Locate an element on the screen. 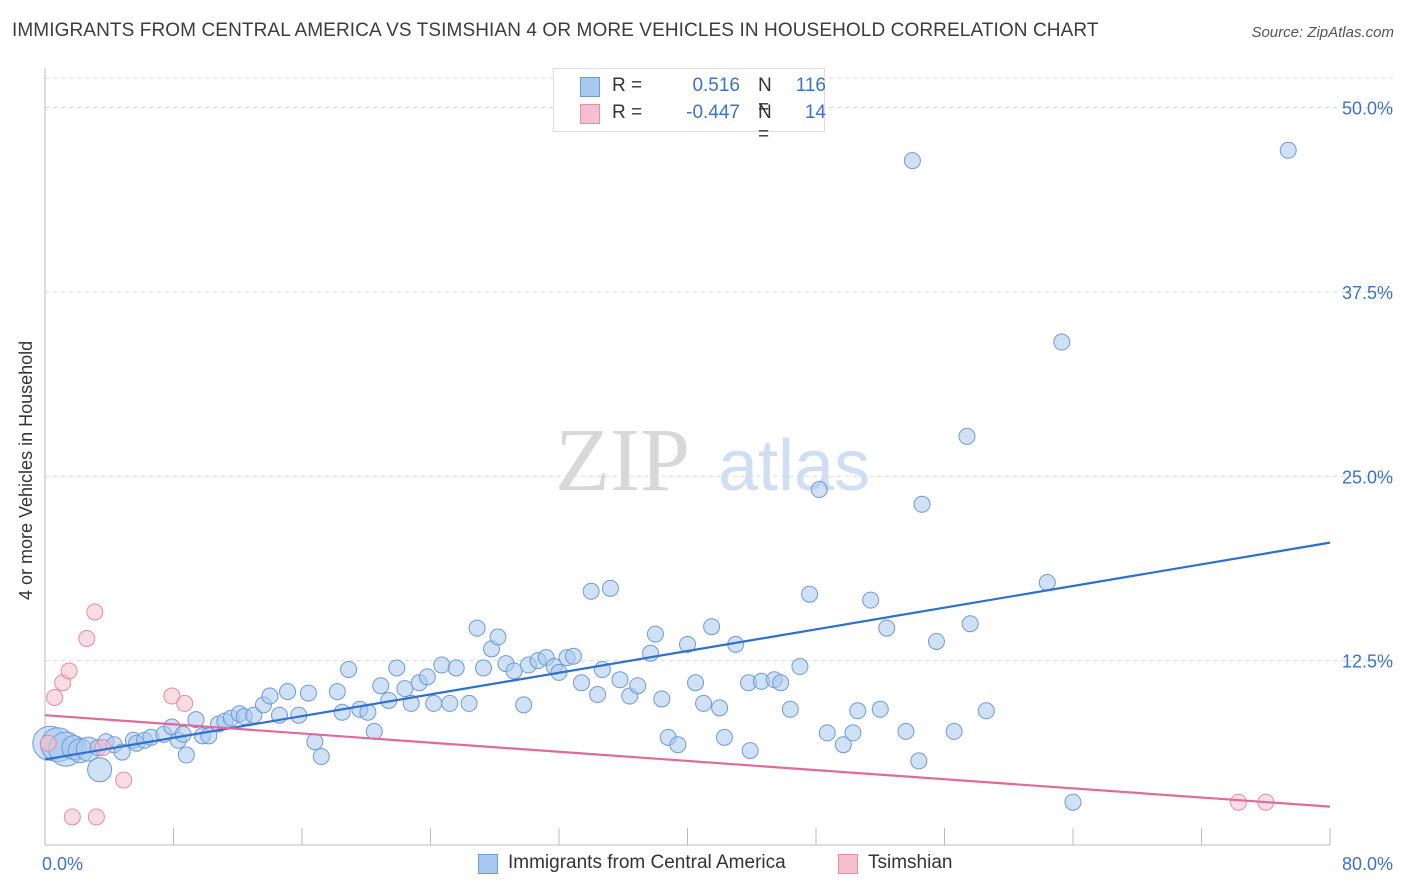 This screenshot has height=892, width=1406. legend-swatch-blue is located at coordinates (590, 87).